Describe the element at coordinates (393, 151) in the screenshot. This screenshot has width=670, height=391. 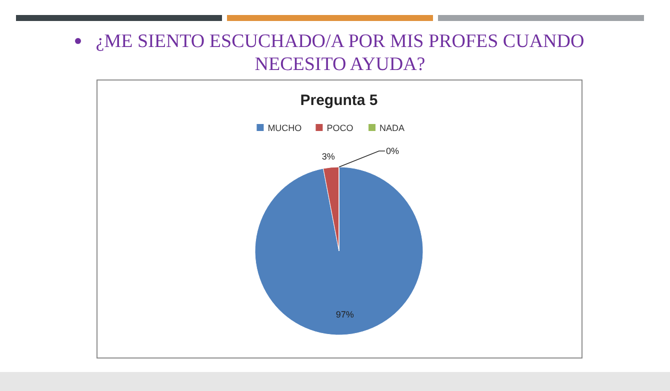
I see `text: 0%` at that location.